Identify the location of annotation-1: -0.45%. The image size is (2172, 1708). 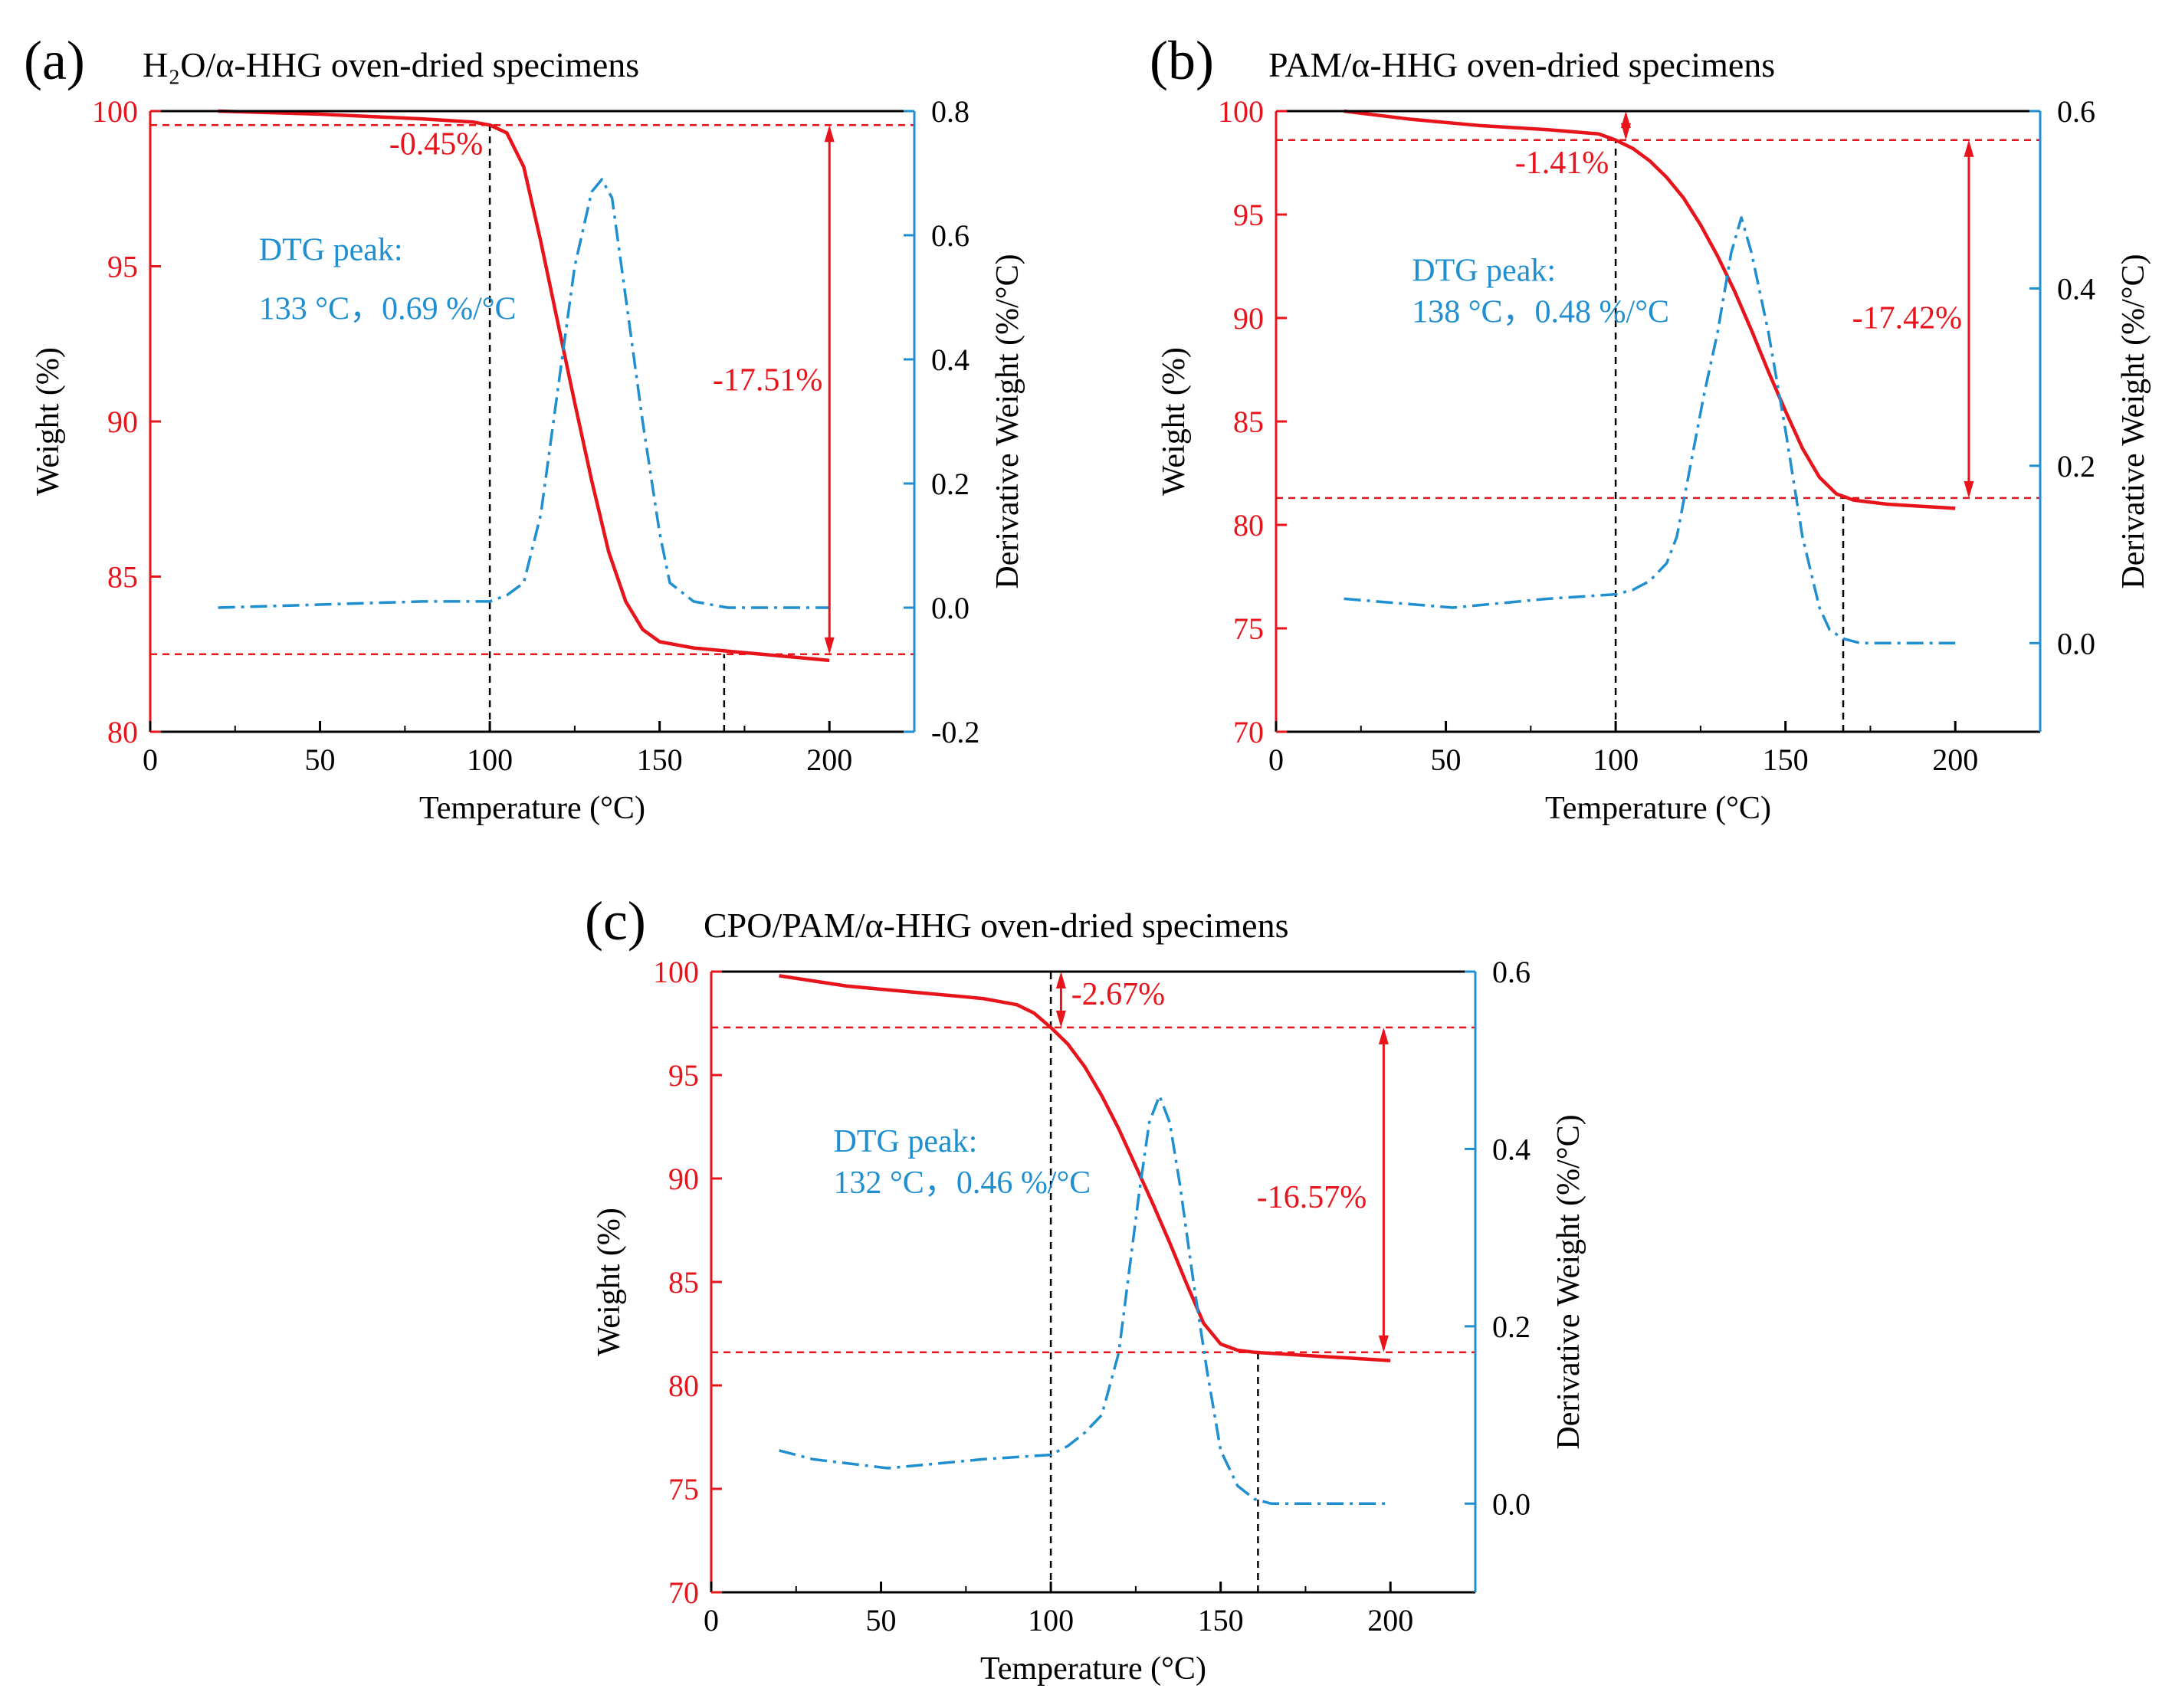
(436, 144).